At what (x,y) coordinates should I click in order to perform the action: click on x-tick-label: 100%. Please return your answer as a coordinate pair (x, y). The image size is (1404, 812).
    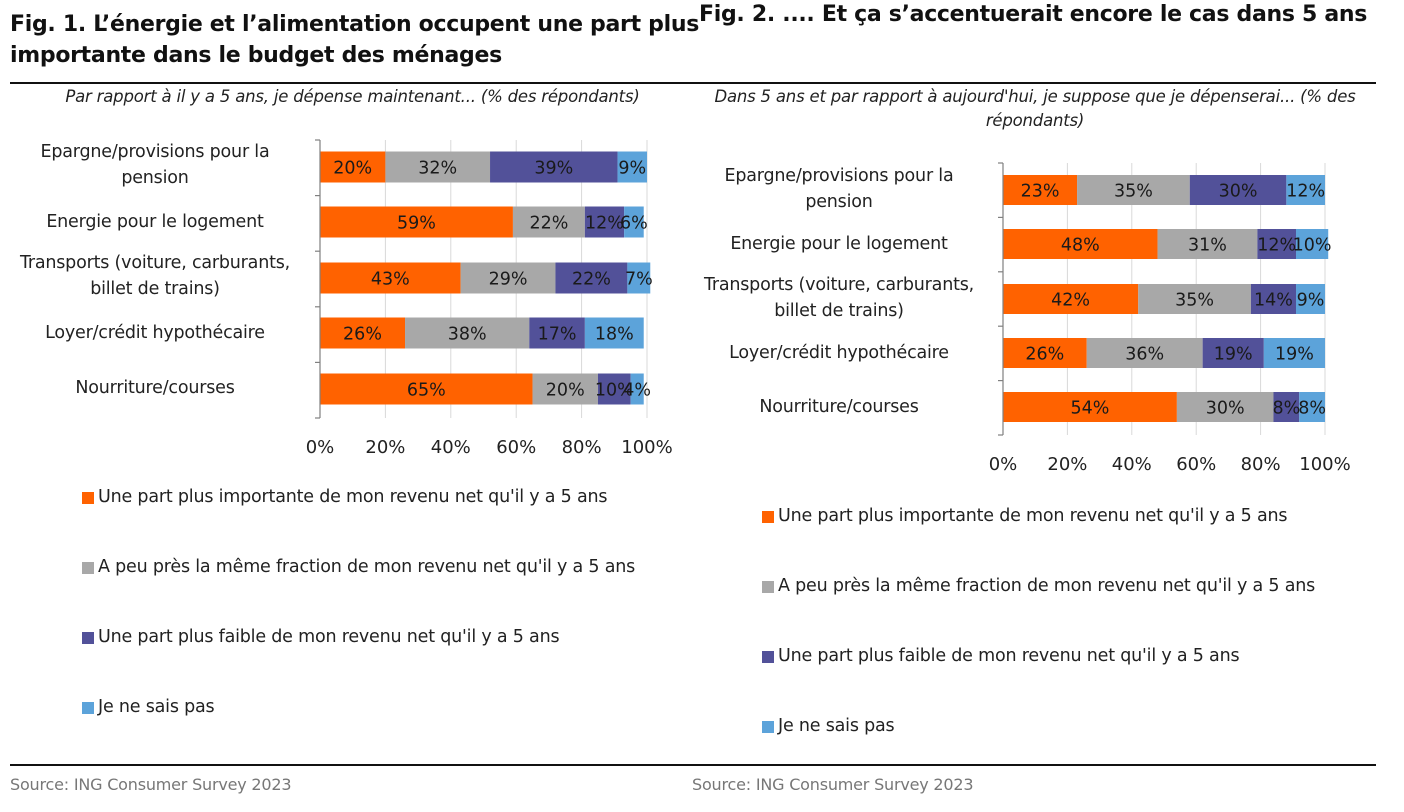
    Looking at the image, I should click on (1324, 464).